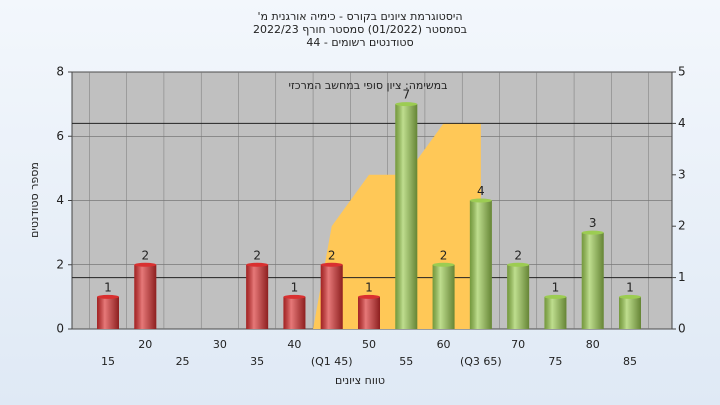 Image resolution: width=720 pixels, height=405 pixels. Describe the element at coordinates (682, 329) in the screenshot. I see `y2-tick-label: 0` at that location.